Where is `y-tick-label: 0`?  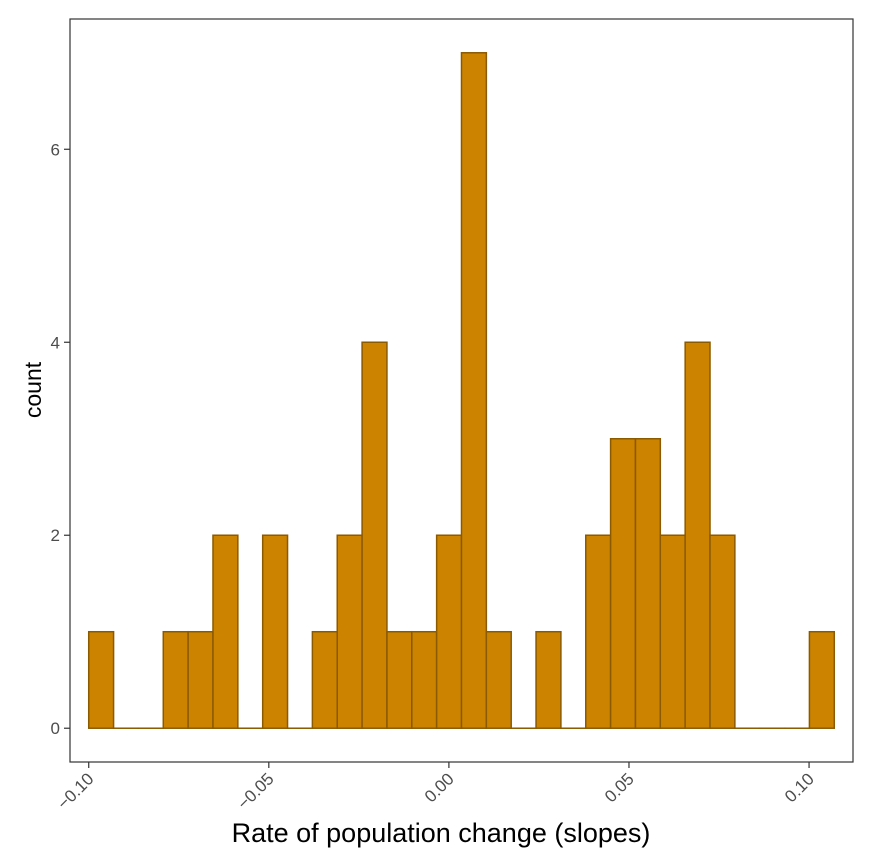 y-tick-label: 0 is located at coordinates (55, 728).